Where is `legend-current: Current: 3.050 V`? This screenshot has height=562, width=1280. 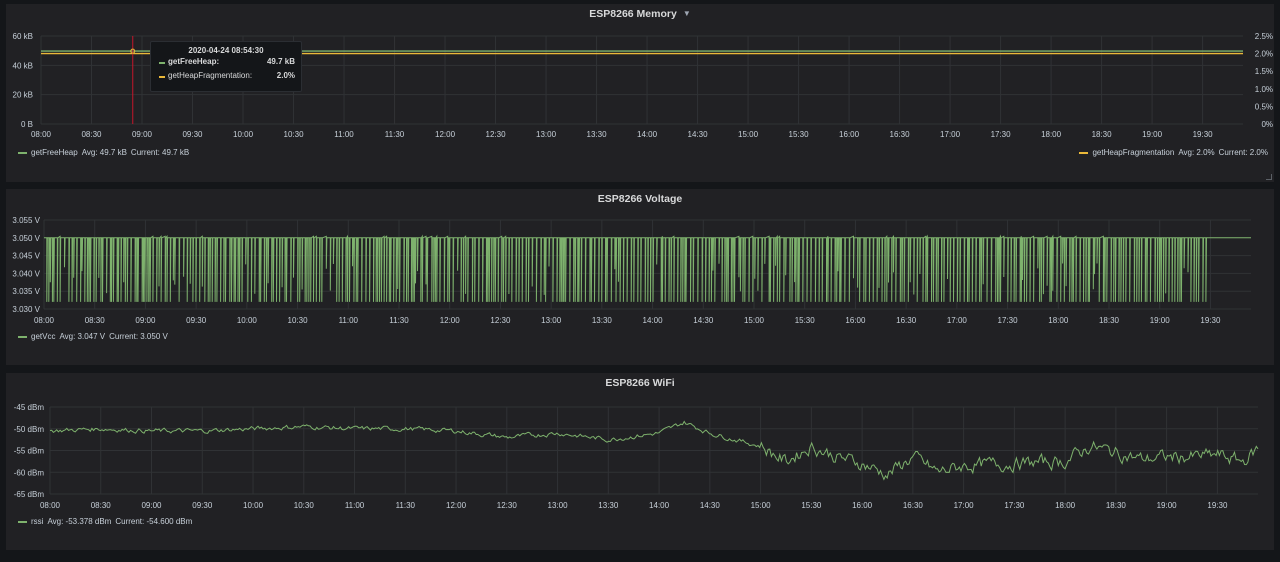 legend-current: Current: 3.050 V is located at coordinates (138, 336).